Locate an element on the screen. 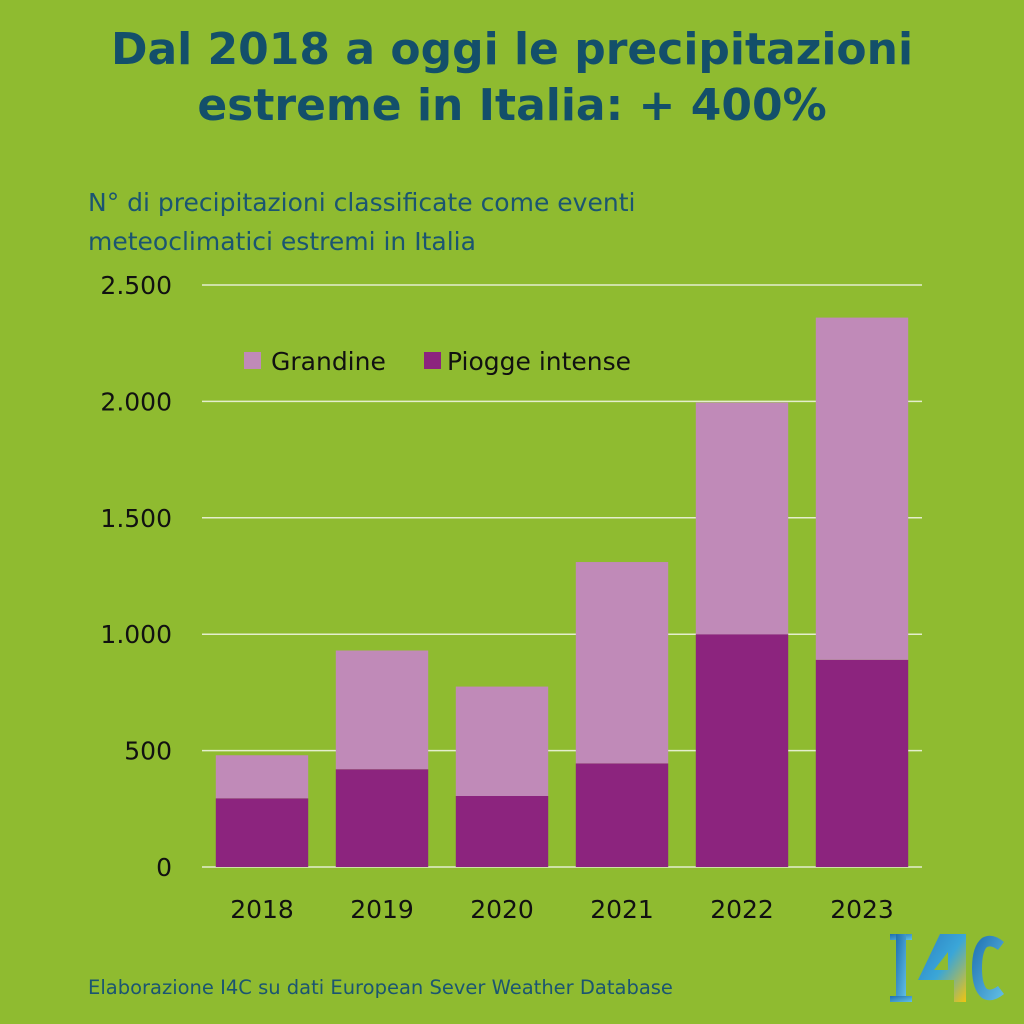 This screenshot has width=1024, height=1024. x-tick-label: 2022 is located at coordinates (742, 909).